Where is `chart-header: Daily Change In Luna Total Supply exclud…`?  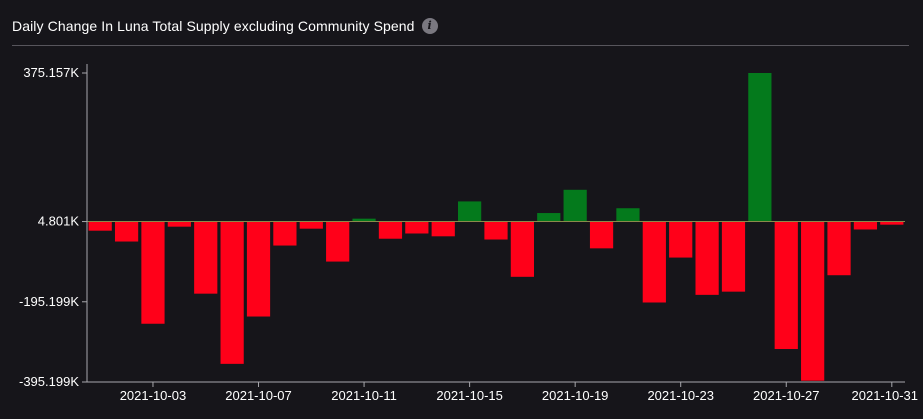 chart-header: Daily Change In Luna Total Supply exclud… is located at coordinates (460, 26).